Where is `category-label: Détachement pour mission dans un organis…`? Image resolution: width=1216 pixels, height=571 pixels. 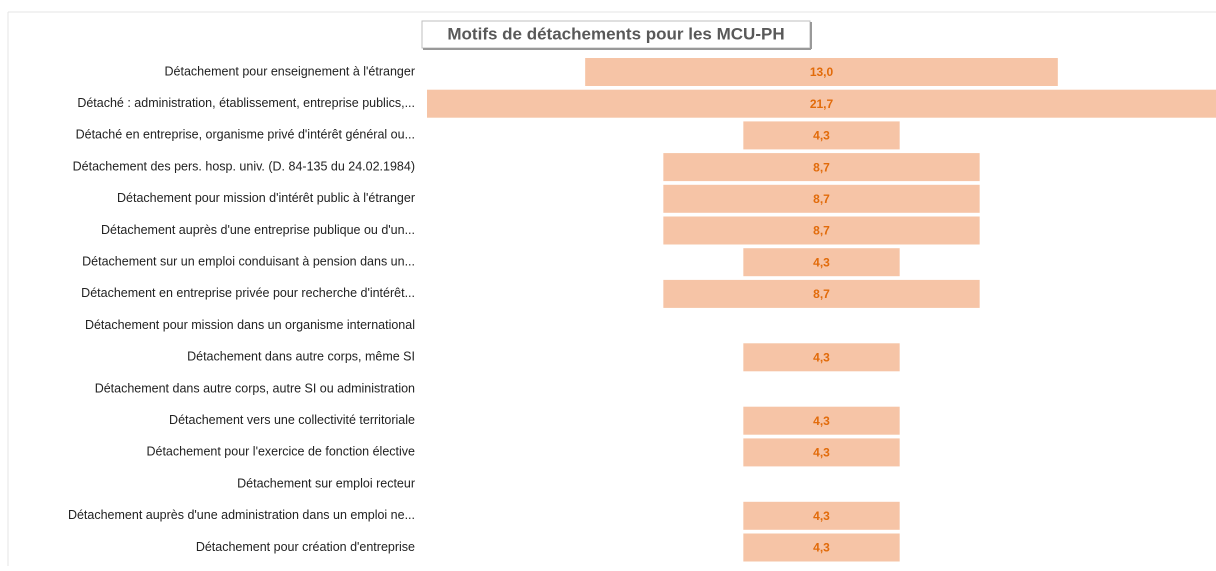
category-label: Détachement pour mission dans un organis… is located at coordinates (250, 325).